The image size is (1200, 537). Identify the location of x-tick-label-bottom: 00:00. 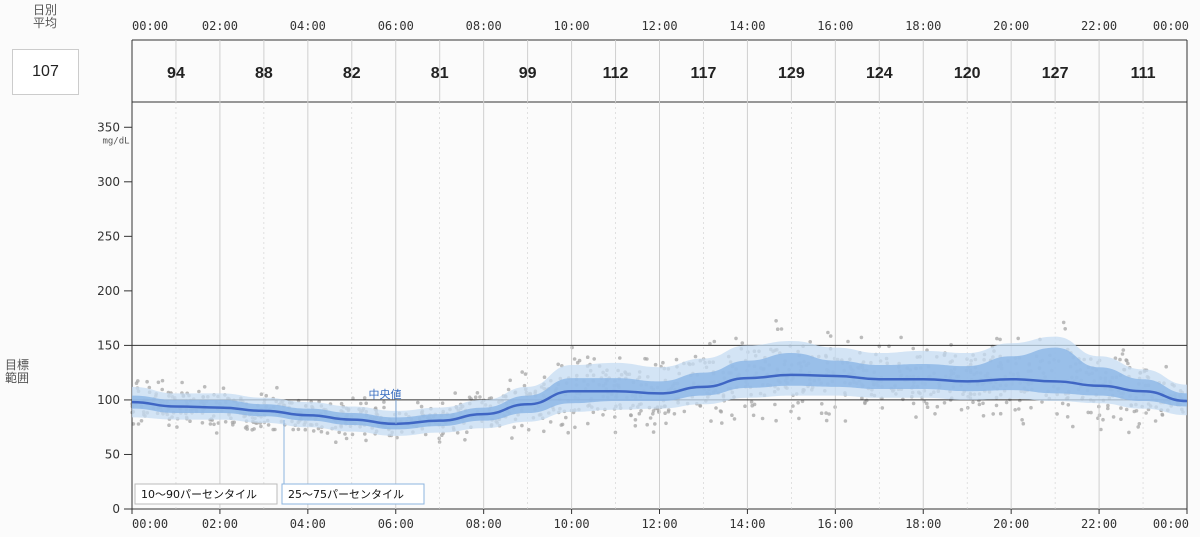
(150, 524).